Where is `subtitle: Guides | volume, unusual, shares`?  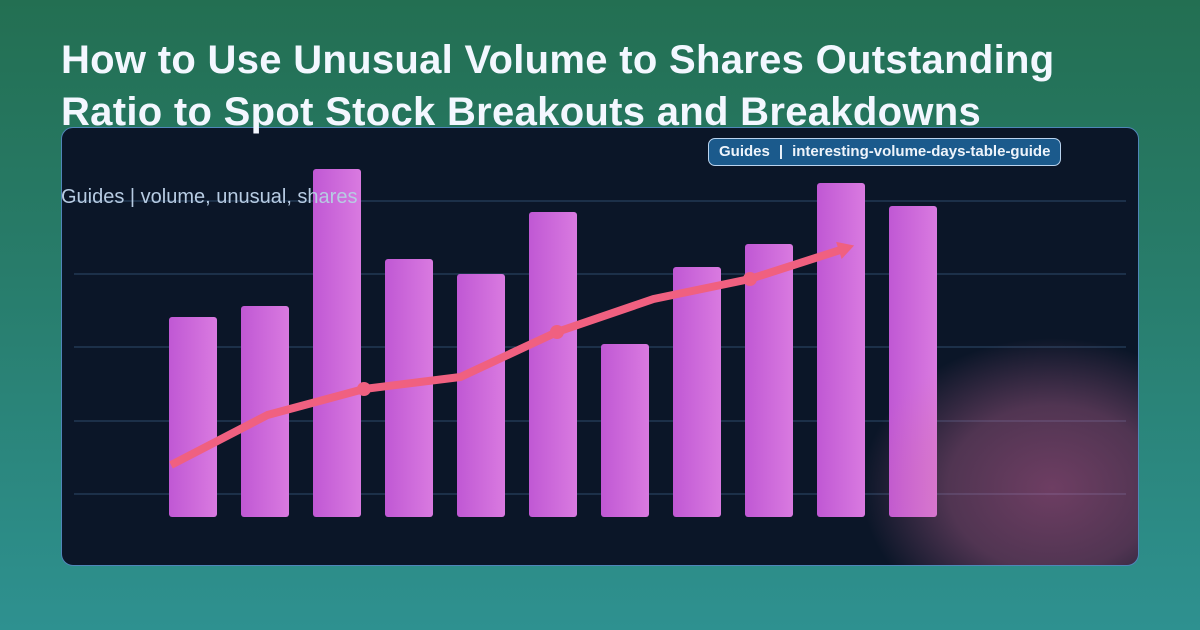 subtitle: Guides | volume, unusual, shares is located at coordinates (209, 197).